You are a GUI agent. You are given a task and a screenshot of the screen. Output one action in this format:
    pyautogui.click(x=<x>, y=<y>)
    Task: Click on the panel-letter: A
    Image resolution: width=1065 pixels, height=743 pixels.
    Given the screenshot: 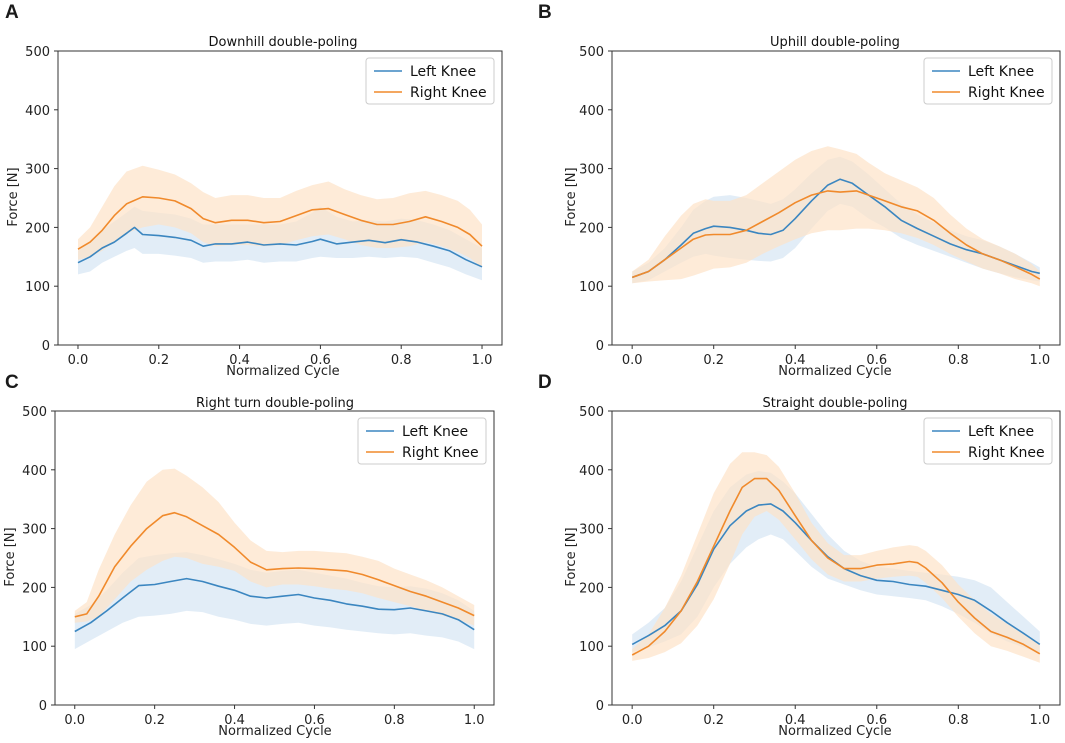 What is the action you would take?
    pyautogui.click(x=12, y=12)
    